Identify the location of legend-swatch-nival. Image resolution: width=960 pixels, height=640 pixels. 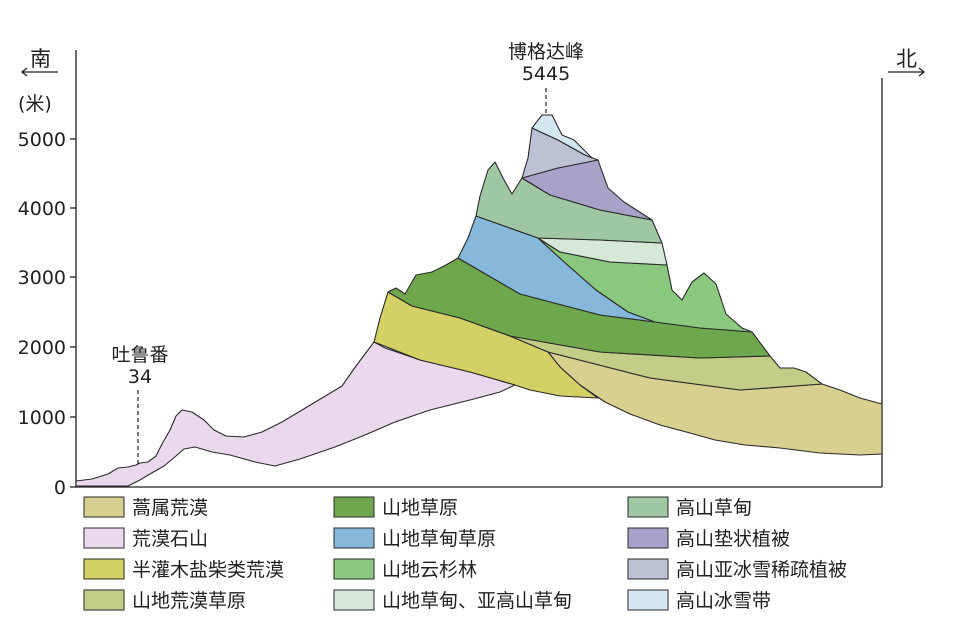
(648, 600).